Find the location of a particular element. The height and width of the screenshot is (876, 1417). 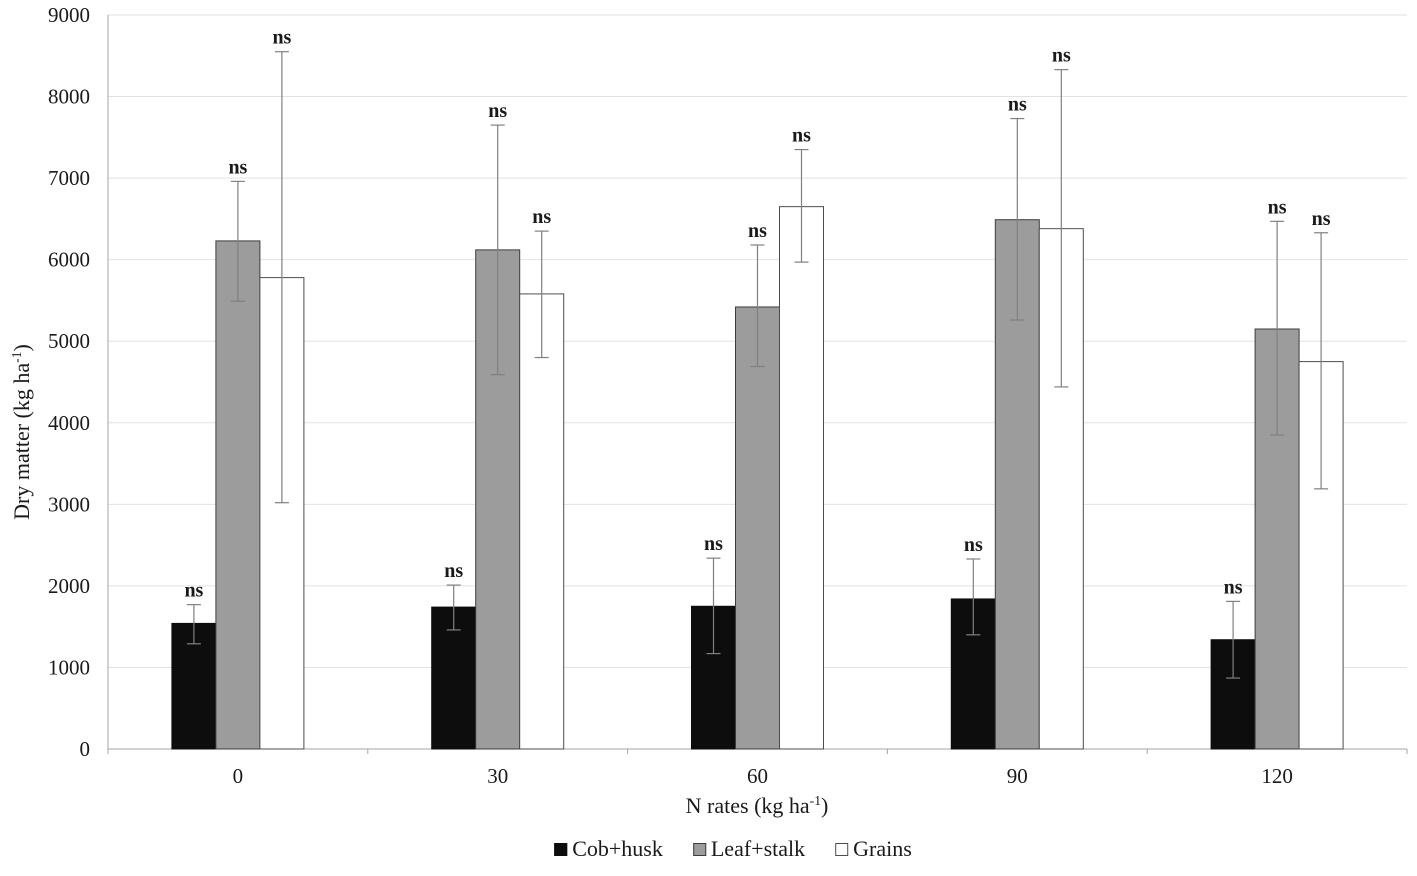

legend: Cob+husk Leaf+stalk Grains is located at coordinates (733, 849).